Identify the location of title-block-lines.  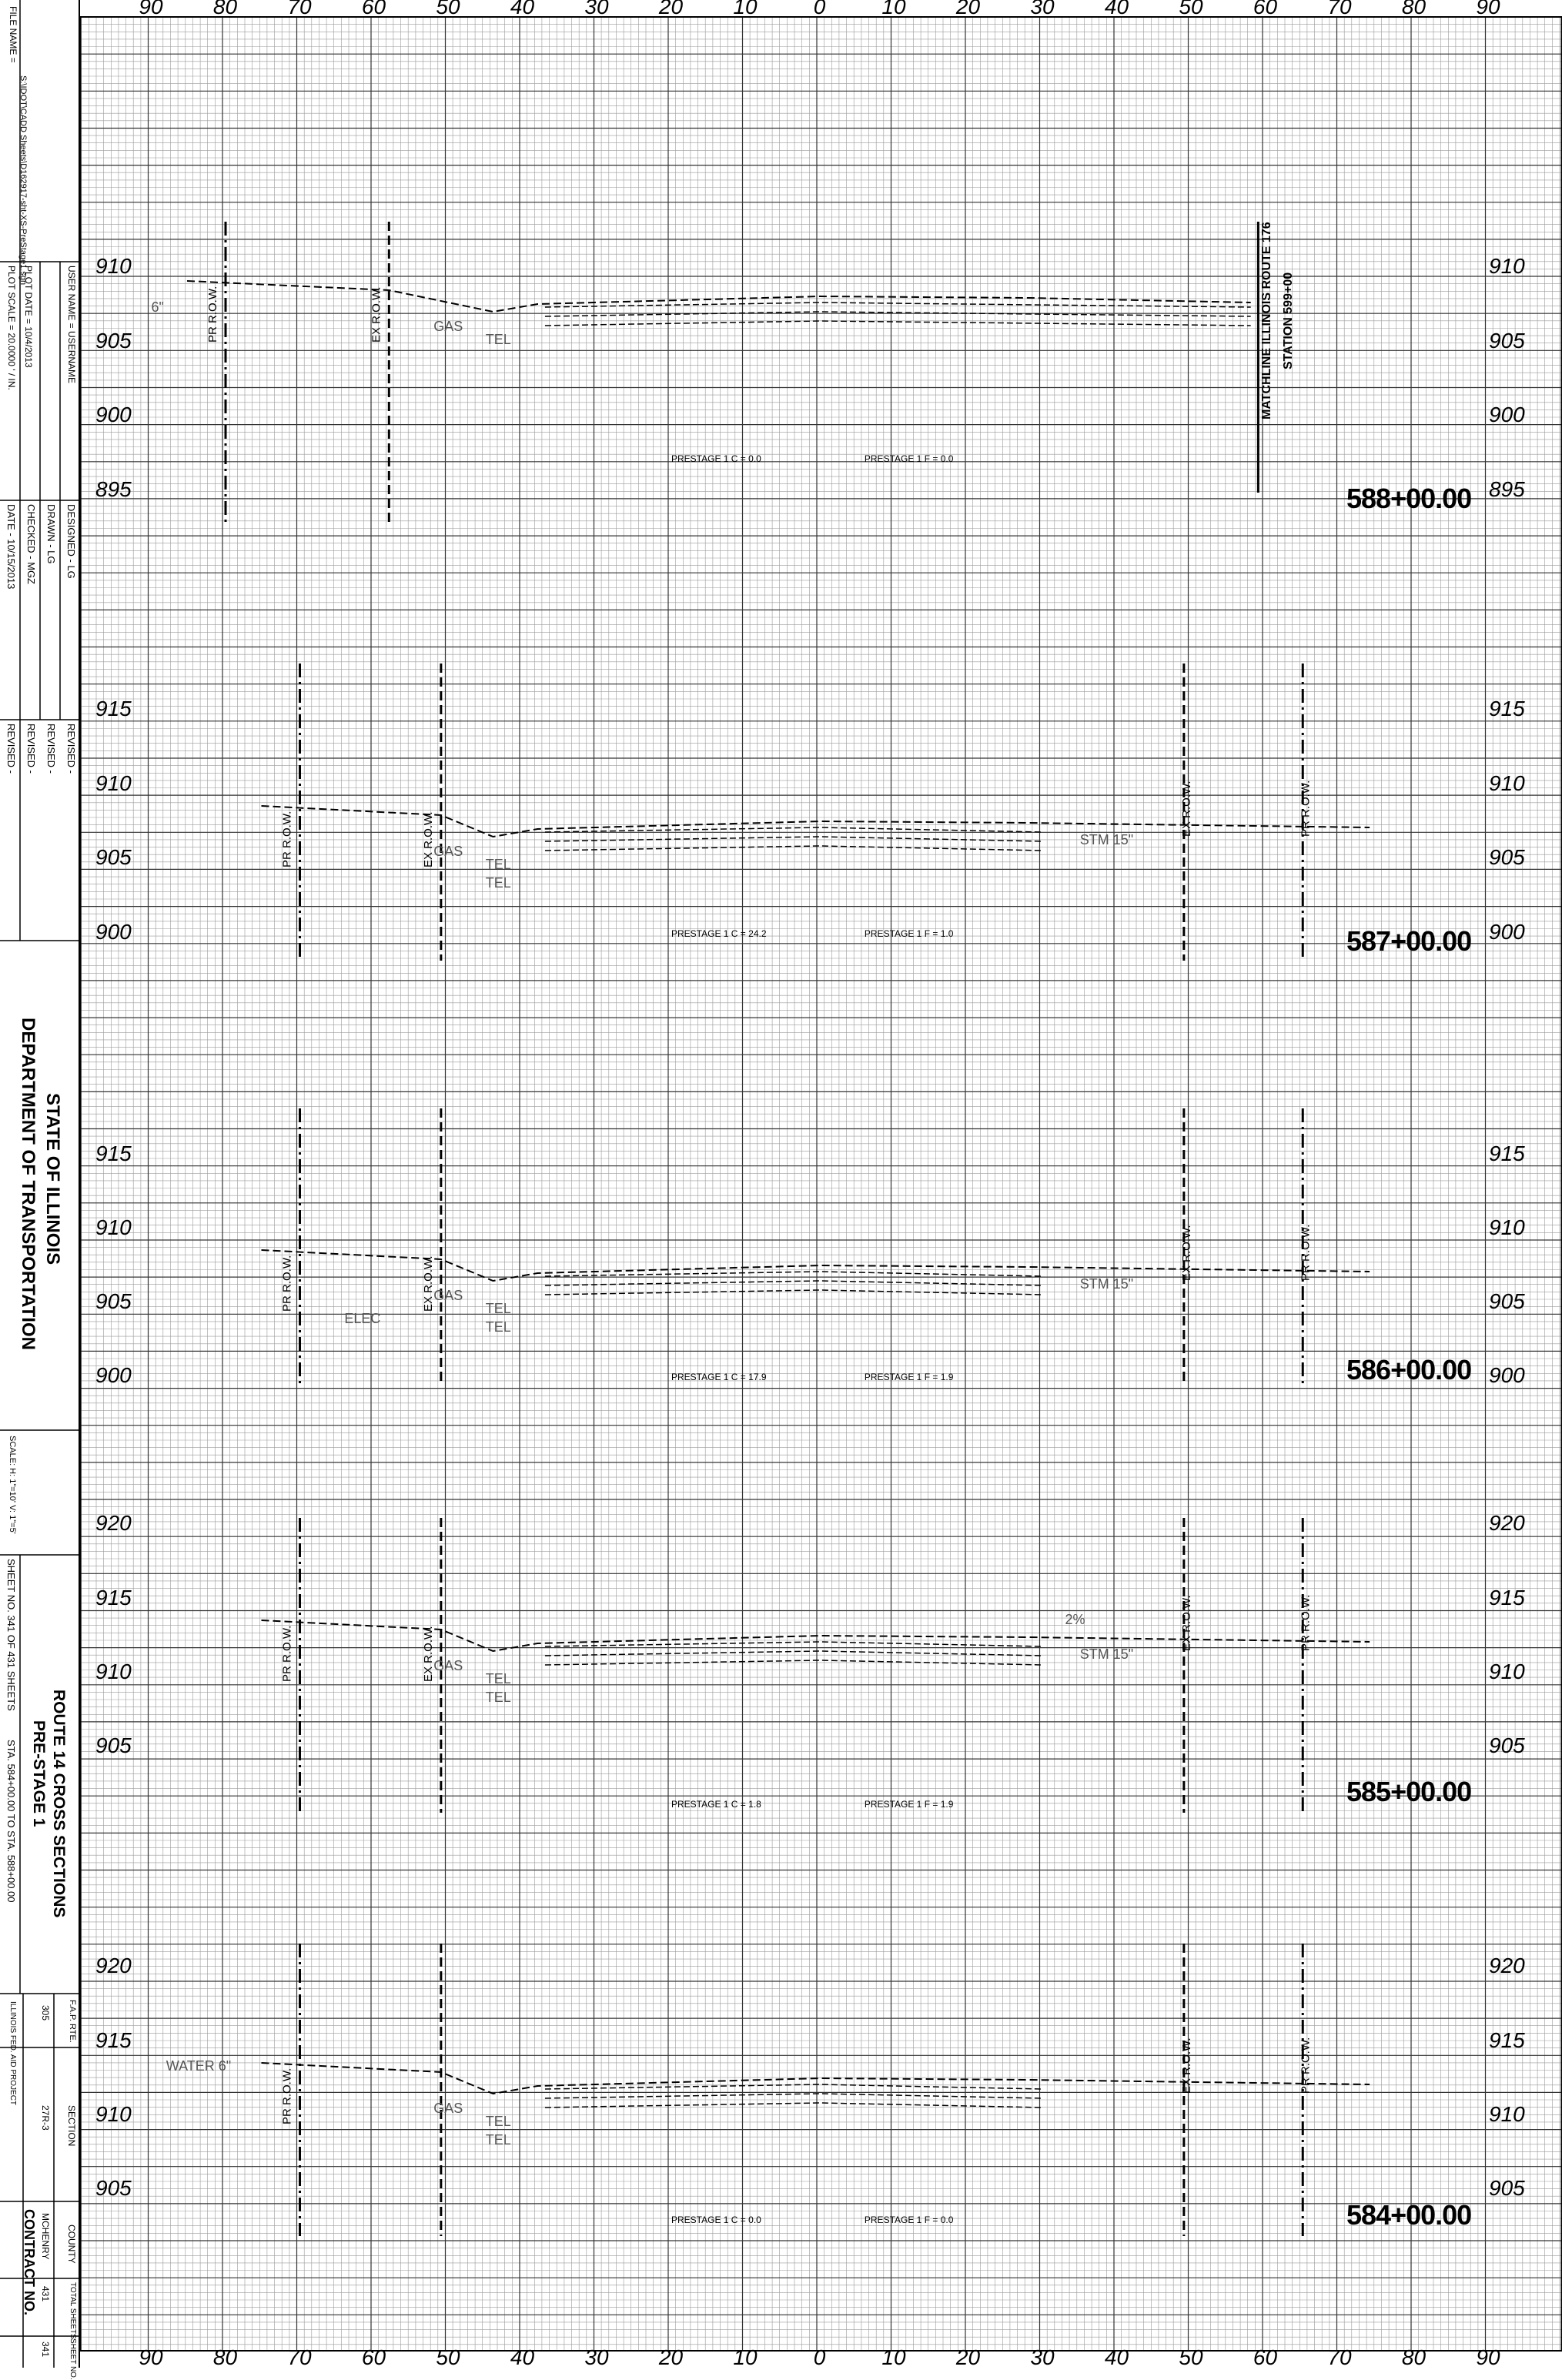
(40, 1184).